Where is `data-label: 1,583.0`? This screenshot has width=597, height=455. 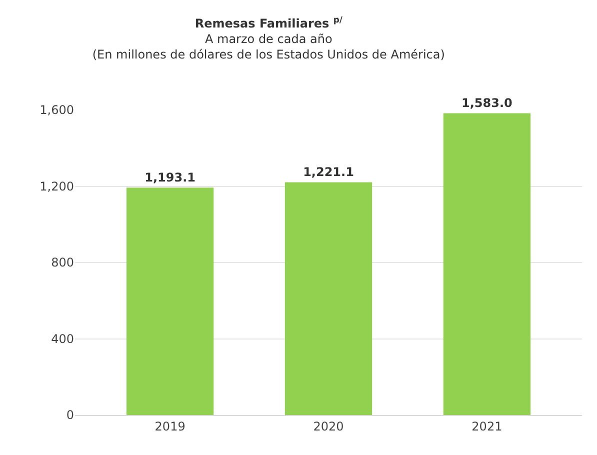 data-label: 1,583.0 is located at coordinates (487, 103).